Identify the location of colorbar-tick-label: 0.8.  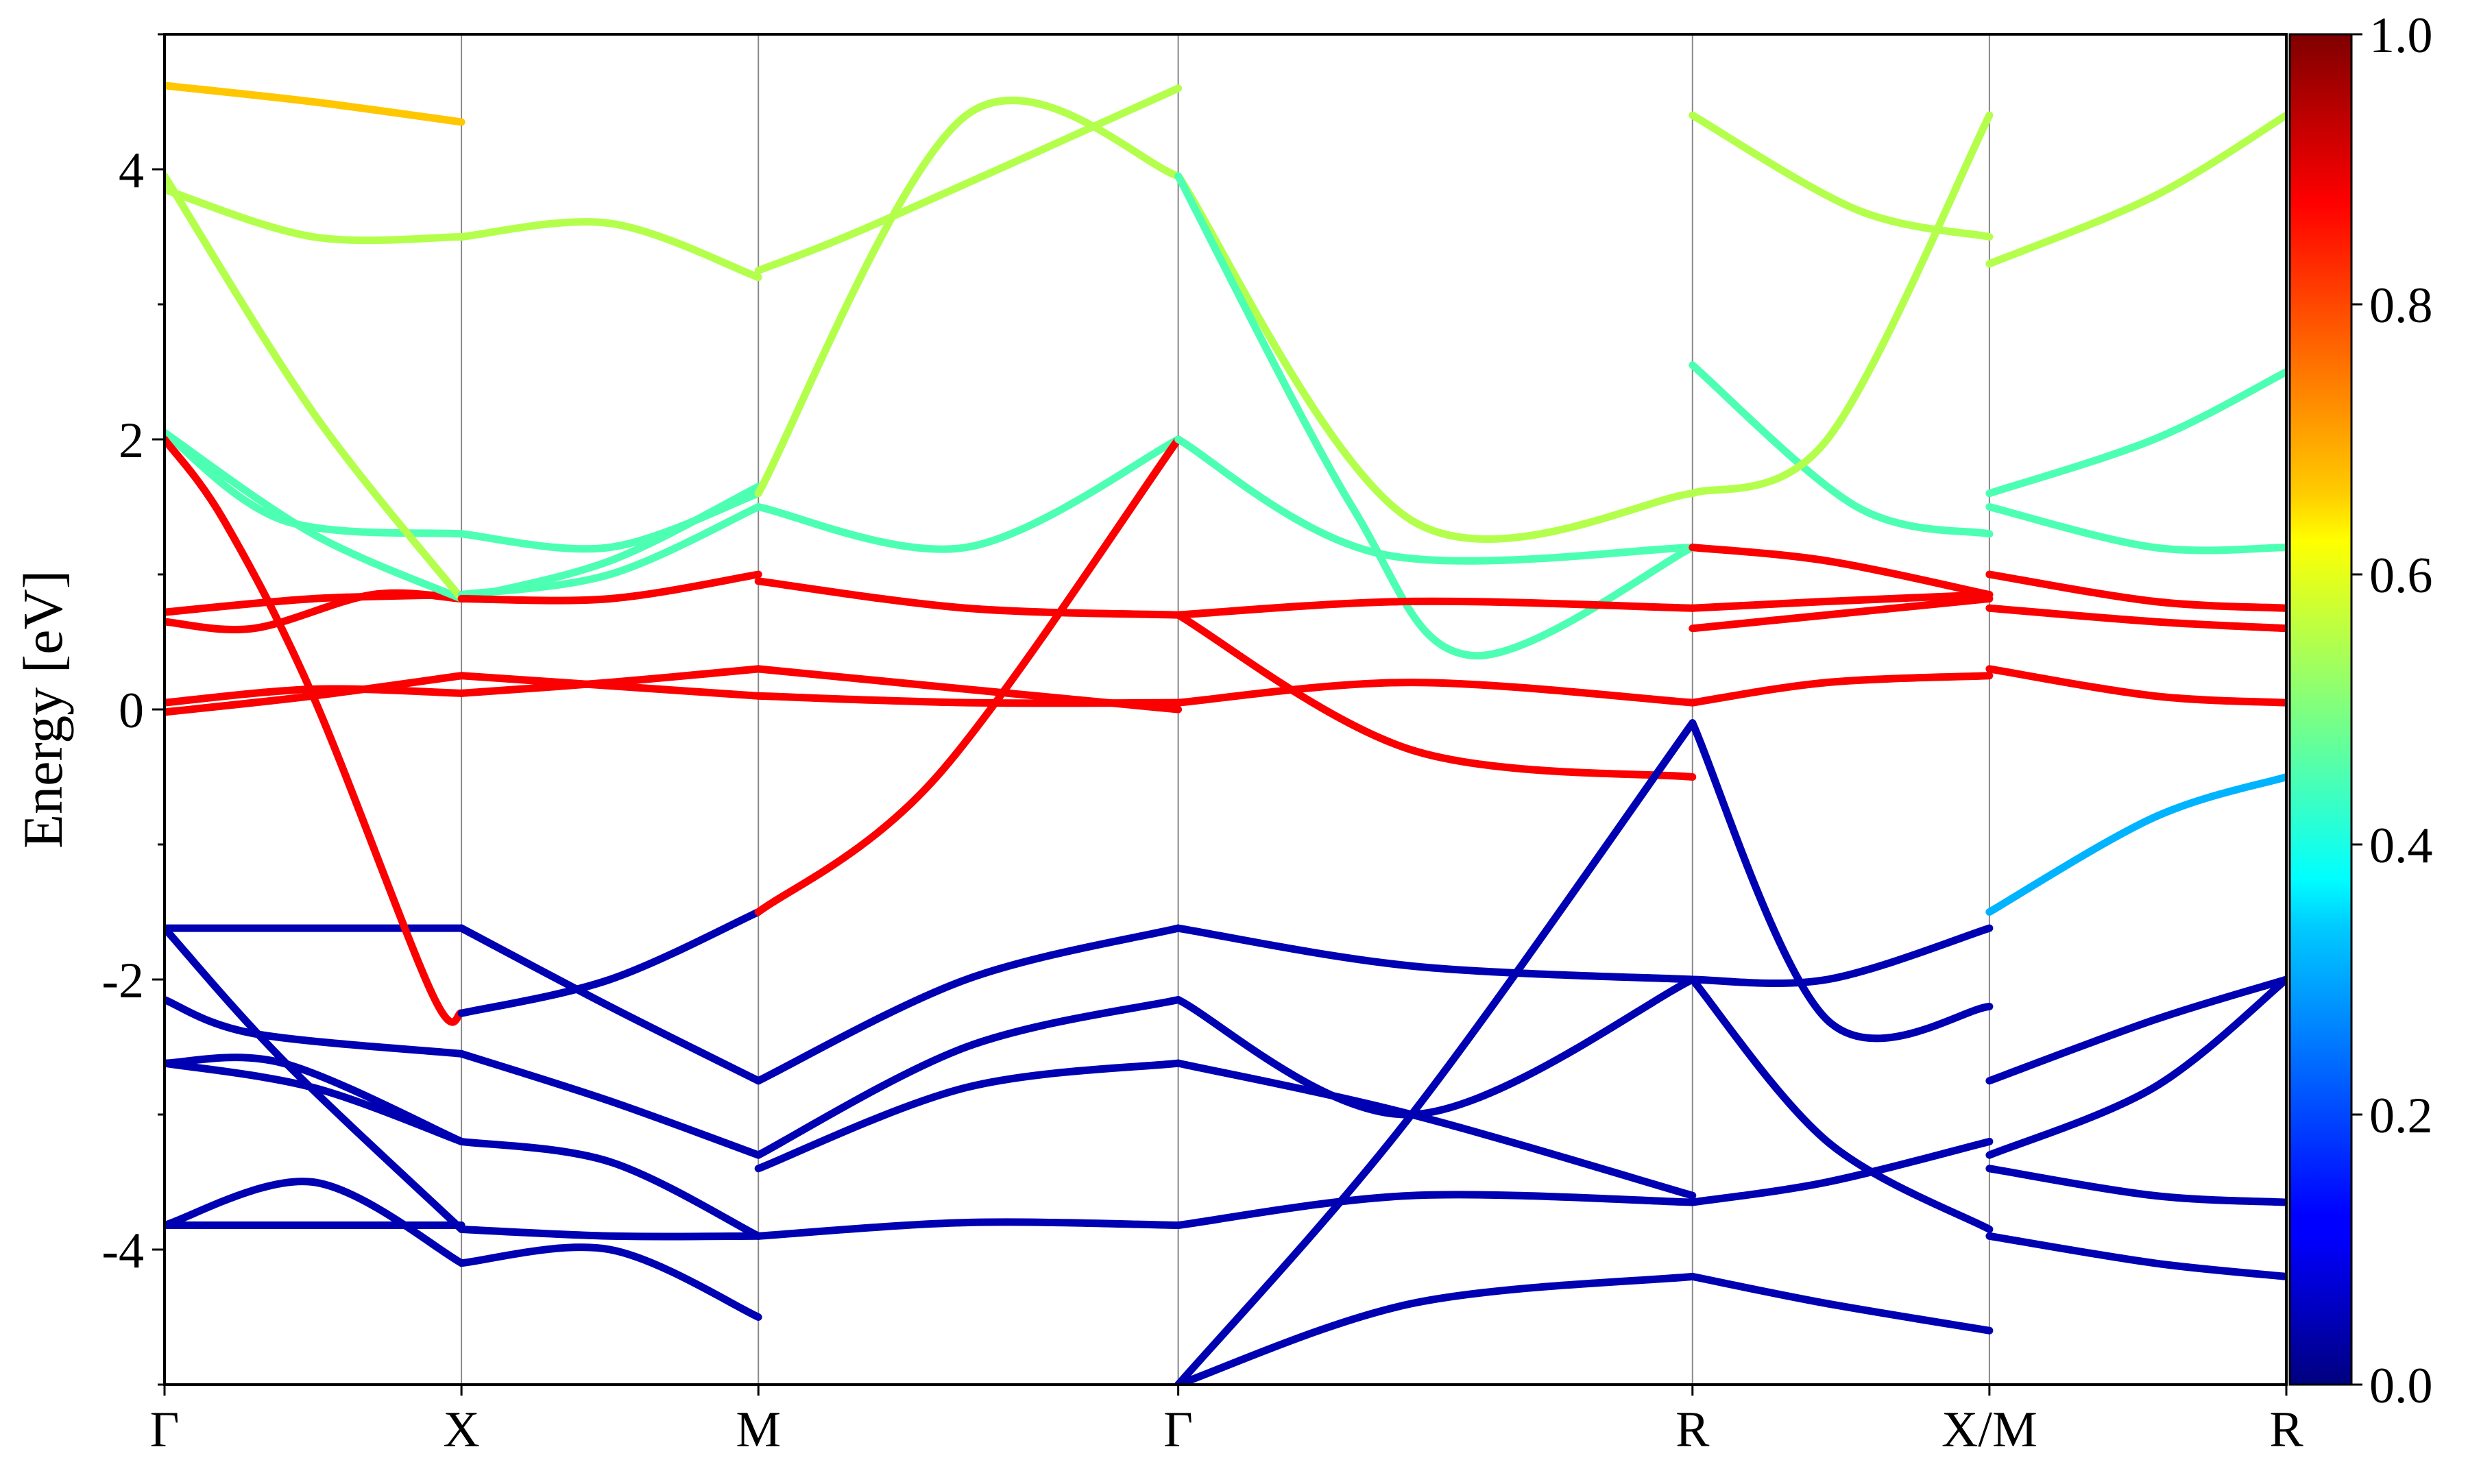
(2401, 306).